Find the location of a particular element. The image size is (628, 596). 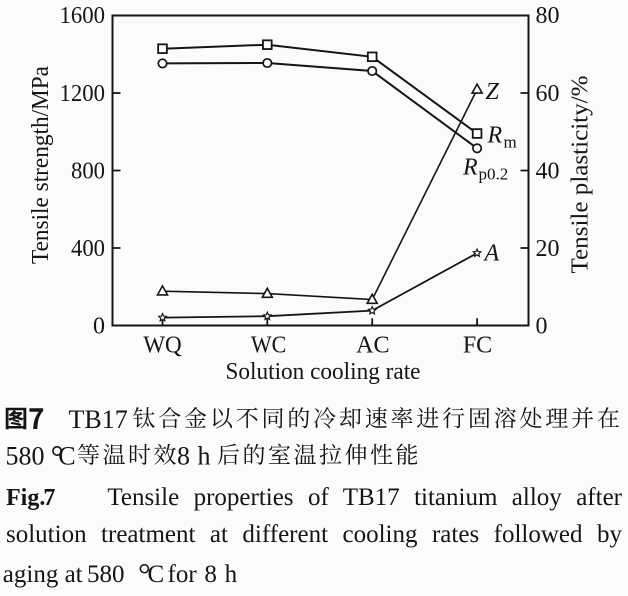

svg-text: AC is located at coordinates (372, 346).